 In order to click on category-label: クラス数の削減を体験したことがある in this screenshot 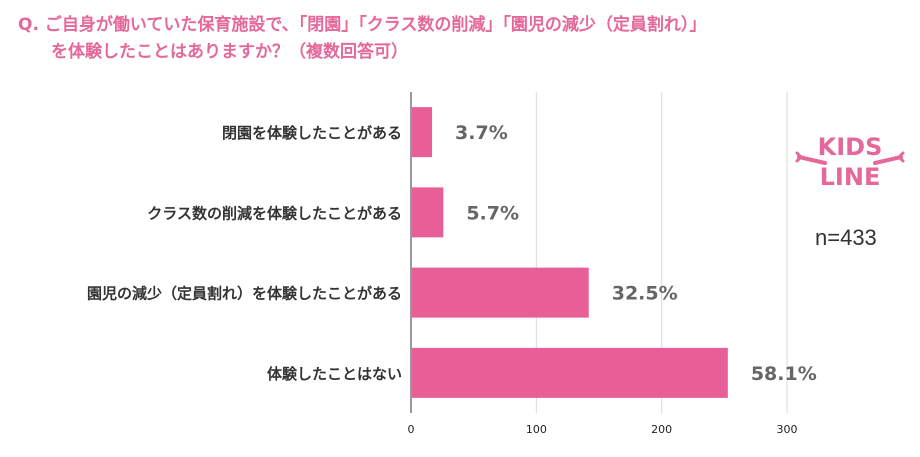, I will do `click(274, 213)`.